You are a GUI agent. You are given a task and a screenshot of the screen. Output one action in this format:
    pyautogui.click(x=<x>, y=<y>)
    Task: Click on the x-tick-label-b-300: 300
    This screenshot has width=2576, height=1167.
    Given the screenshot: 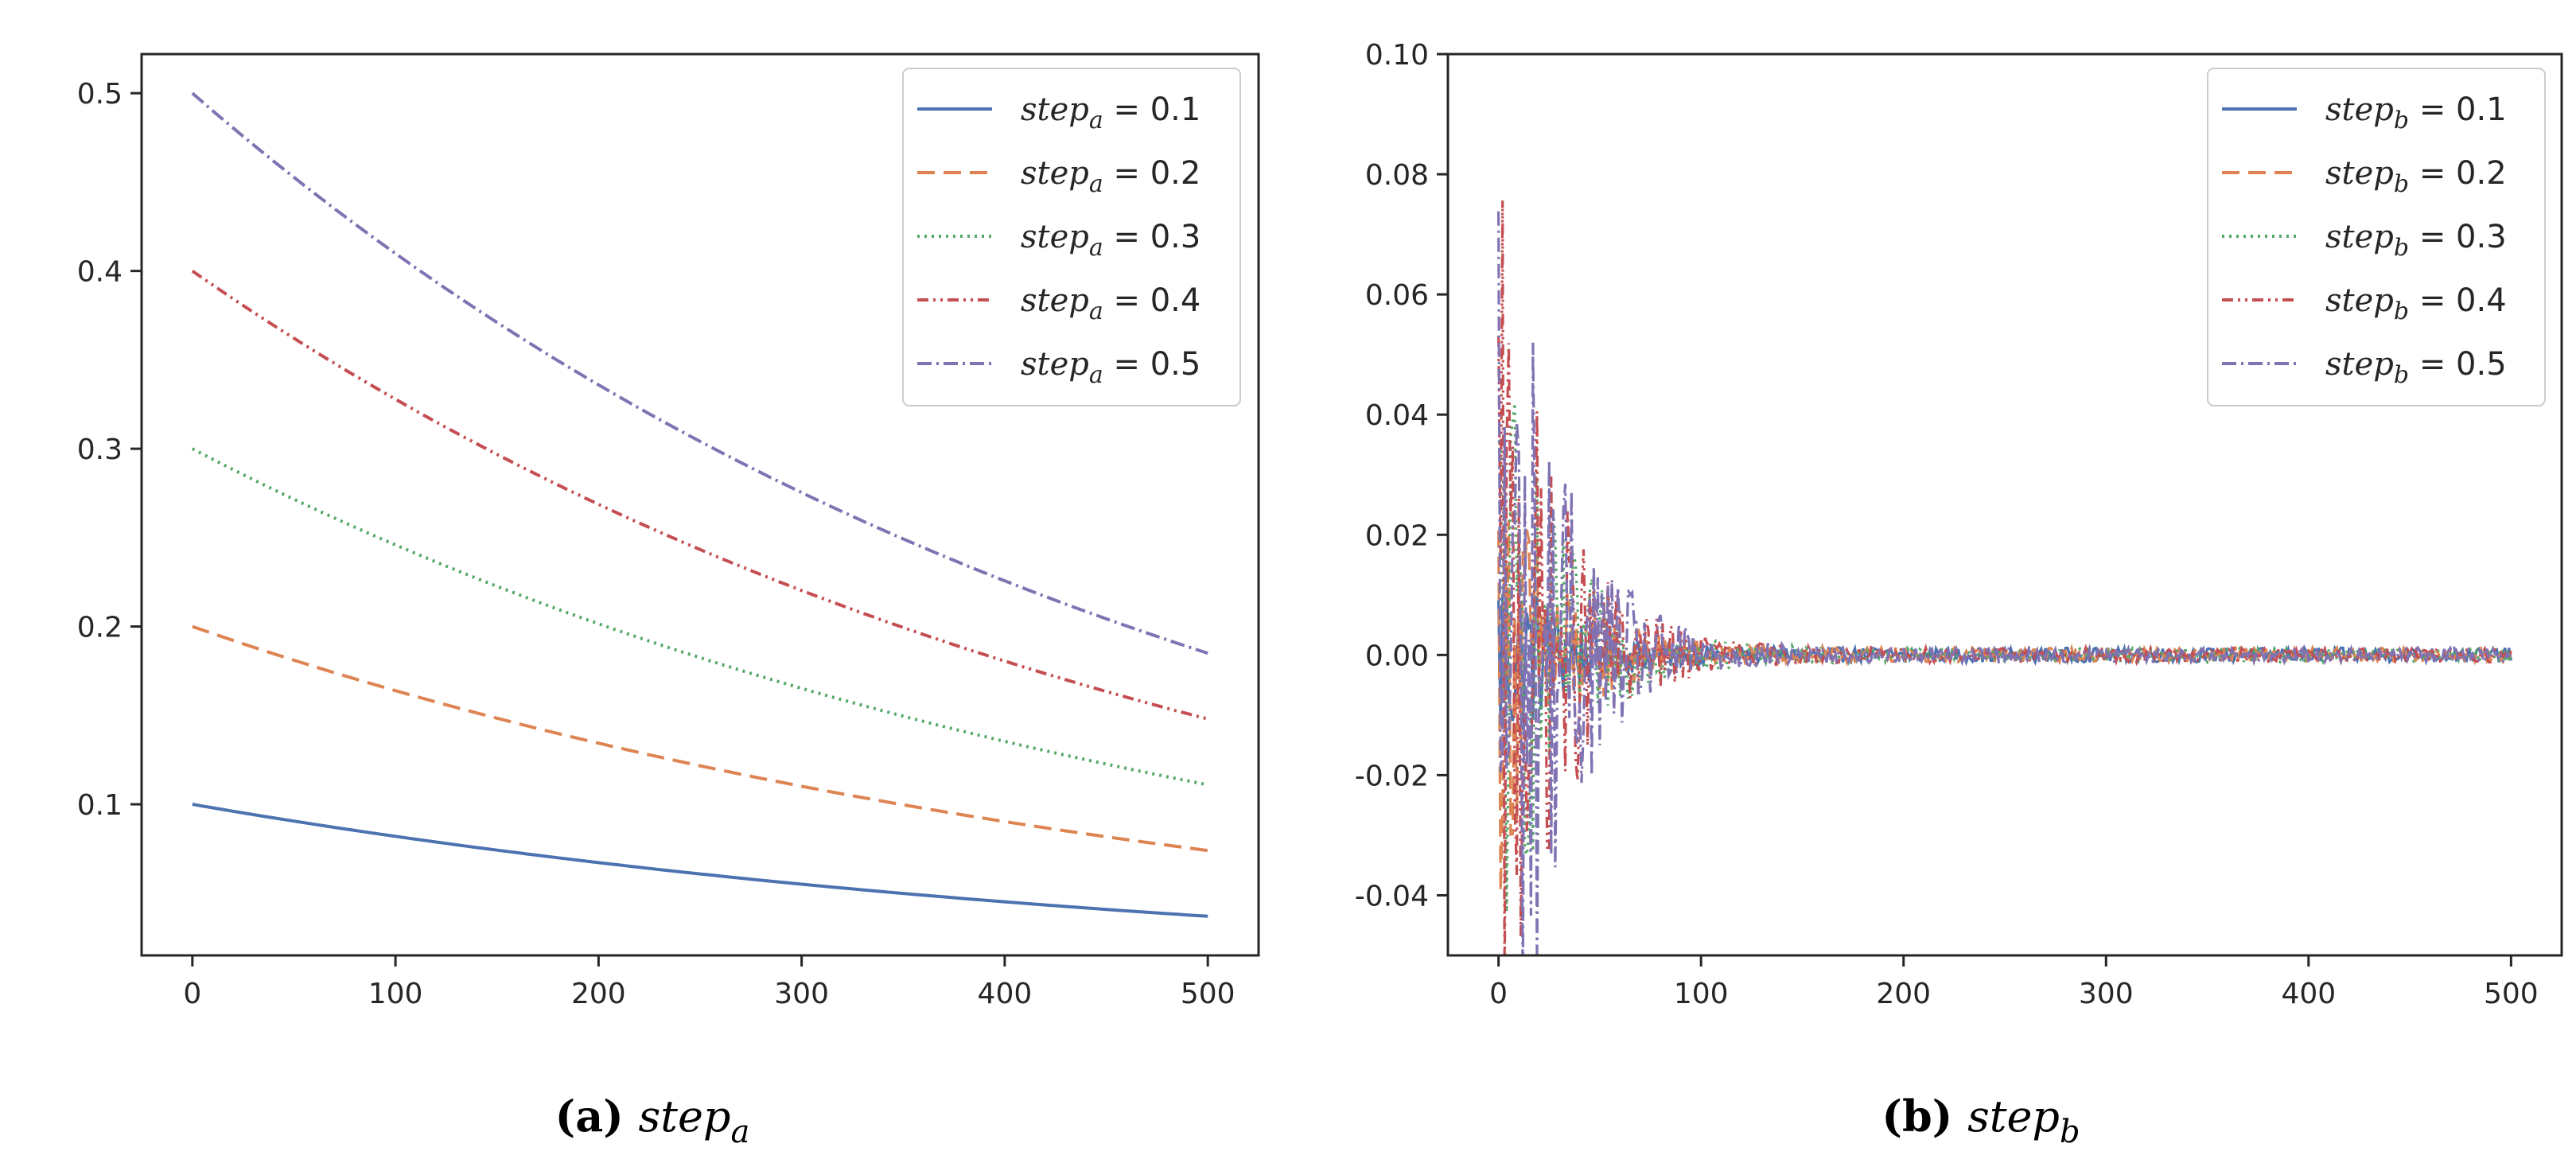 What is the action you would take?
    pyautogui.click(x=2107, y=994)
    